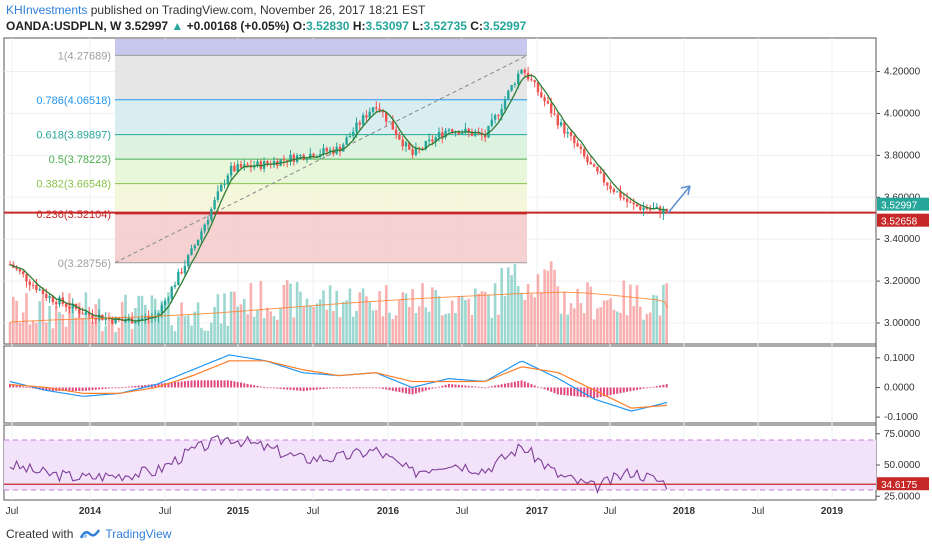  I want to click on author-link: KHInvestments, so click(47, 10).